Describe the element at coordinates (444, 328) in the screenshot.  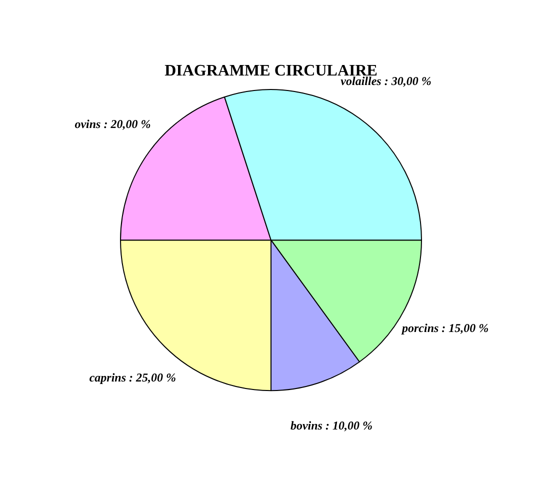
I see `slice-label: porcins : 15,00 %` at that location.